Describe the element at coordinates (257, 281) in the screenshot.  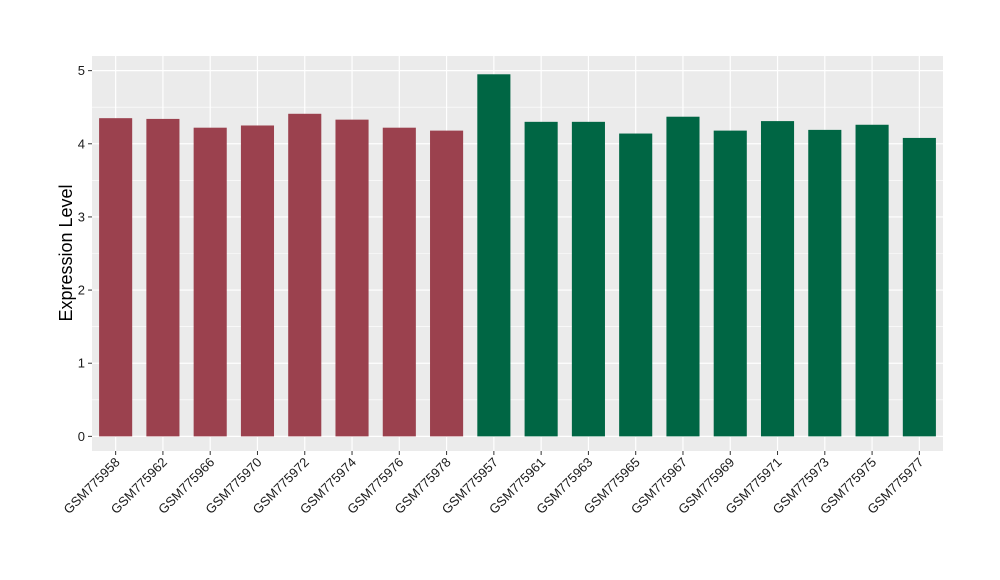
I see `bar-GSM775970` at that location.